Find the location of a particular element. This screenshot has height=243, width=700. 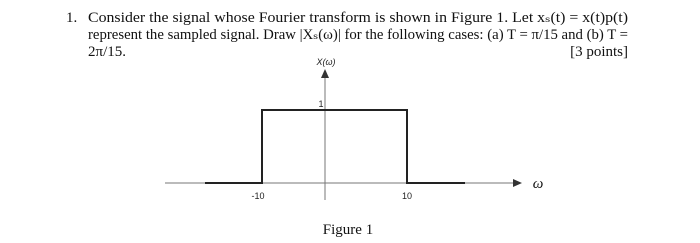

height-label: 1 is located at coordinates (320, 104).